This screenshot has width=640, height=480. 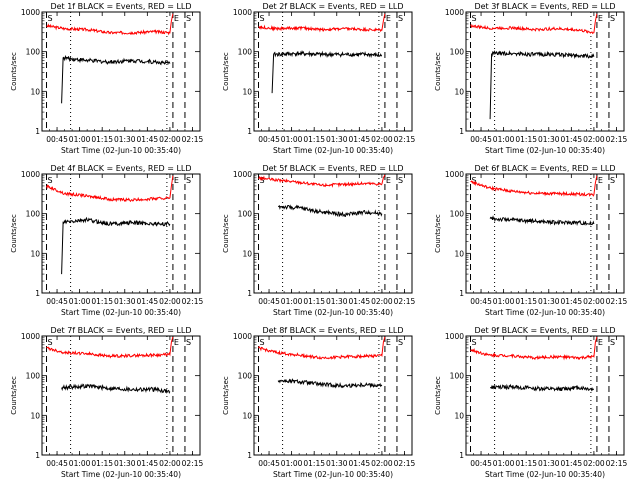 I want to click on chart-title: Det 3f BLACK = Events, RED = LLD, so click(x=544, y=6).